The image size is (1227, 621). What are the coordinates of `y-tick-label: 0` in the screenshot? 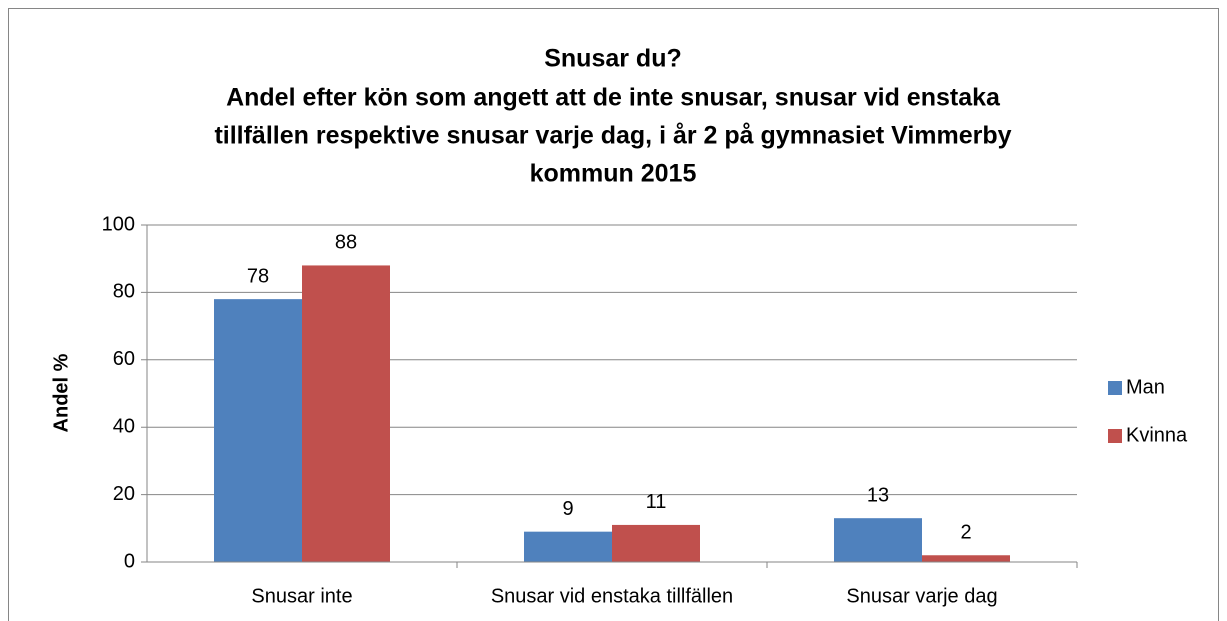 It's located at (129, 561).